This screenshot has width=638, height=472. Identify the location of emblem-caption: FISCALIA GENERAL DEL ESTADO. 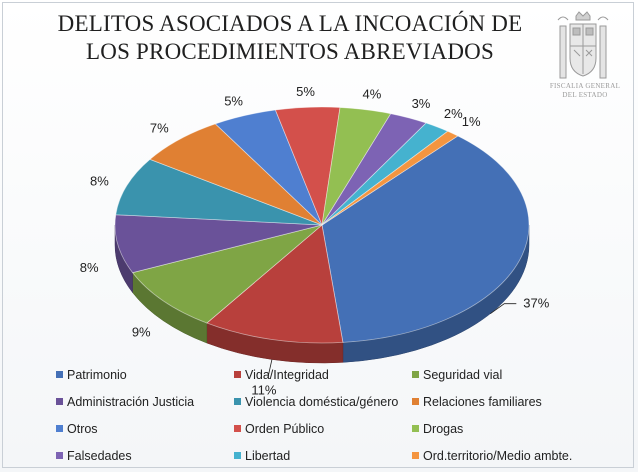
(585, 91).